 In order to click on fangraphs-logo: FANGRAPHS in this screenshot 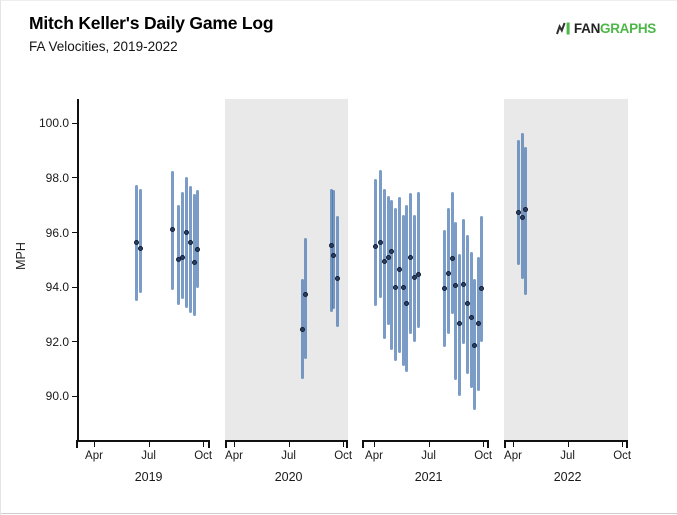, I will do `click(605, 28)`.